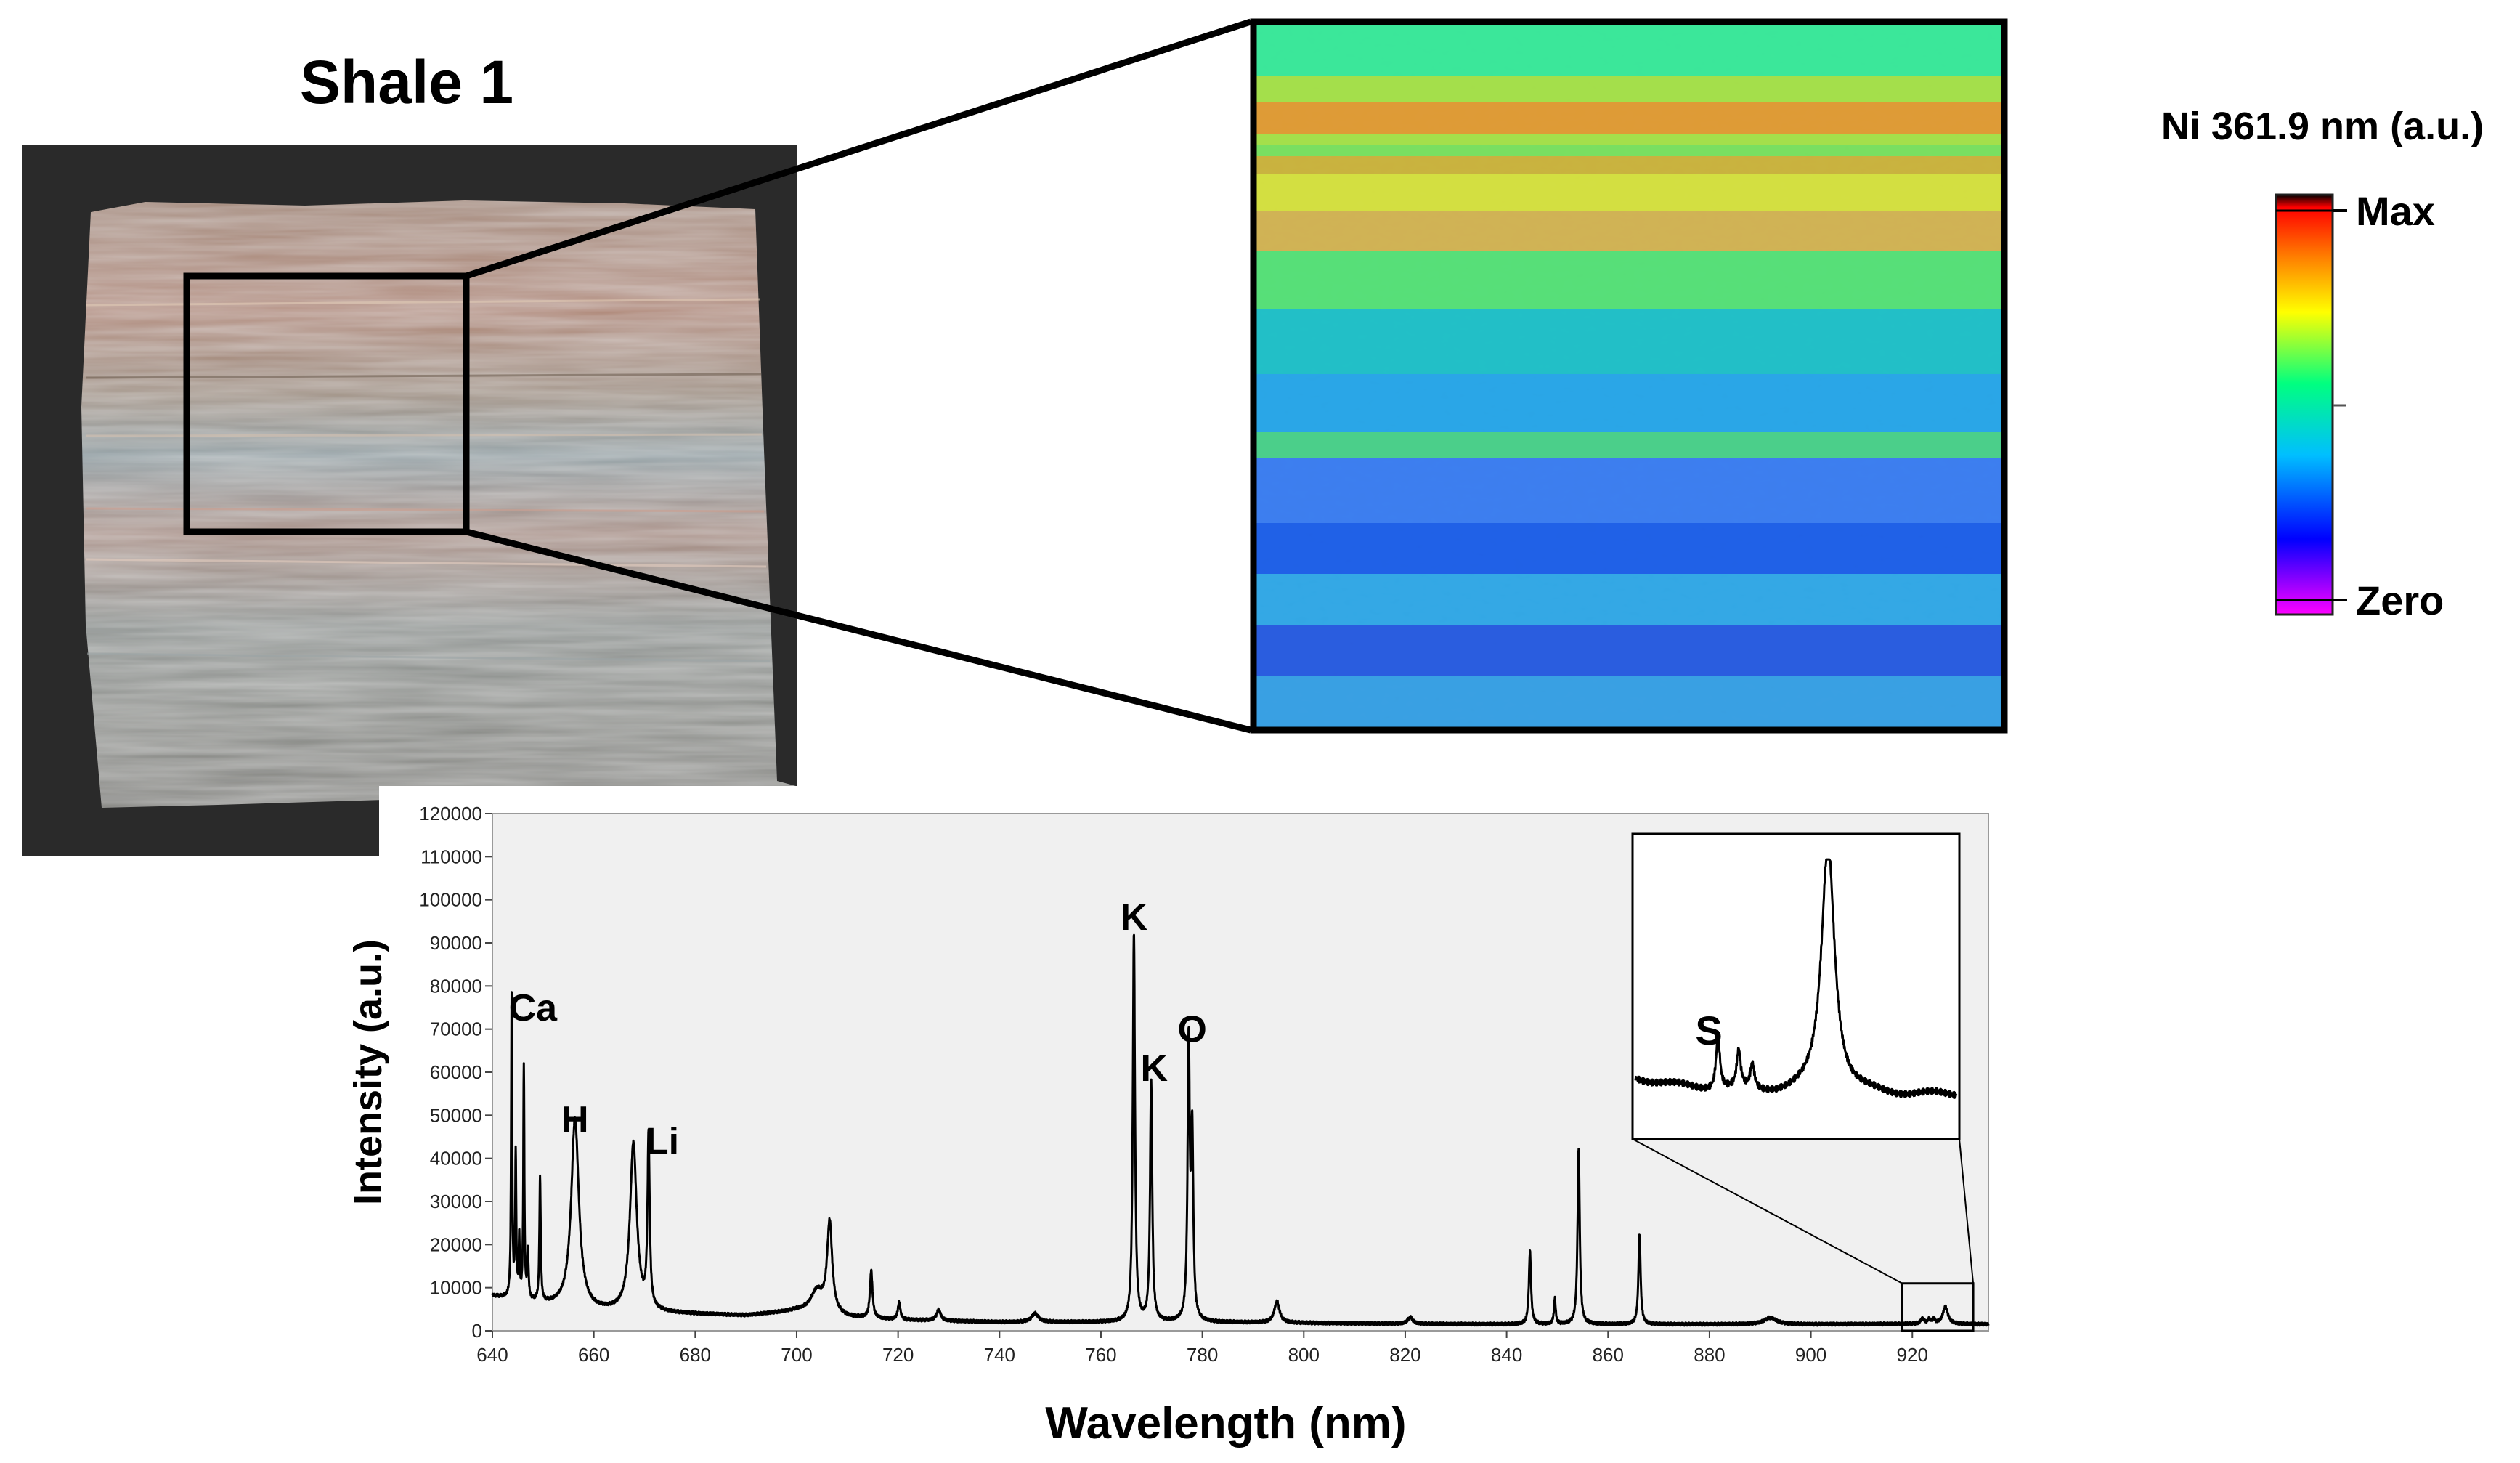 The image size is (2520, 1463). What do you see at coordinates (456, 1244) in the screenshot?
I see `y-tick-label: 20000` at bounding box center [456, 1244].